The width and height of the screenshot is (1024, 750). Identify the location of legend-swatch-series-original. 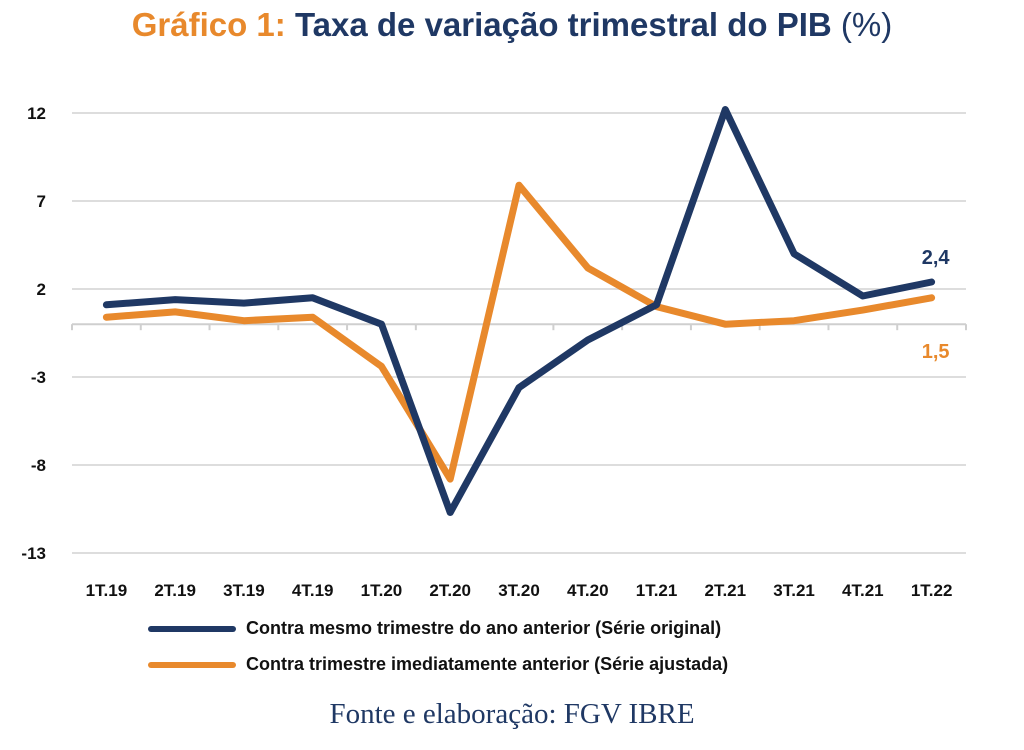
(192, 628).